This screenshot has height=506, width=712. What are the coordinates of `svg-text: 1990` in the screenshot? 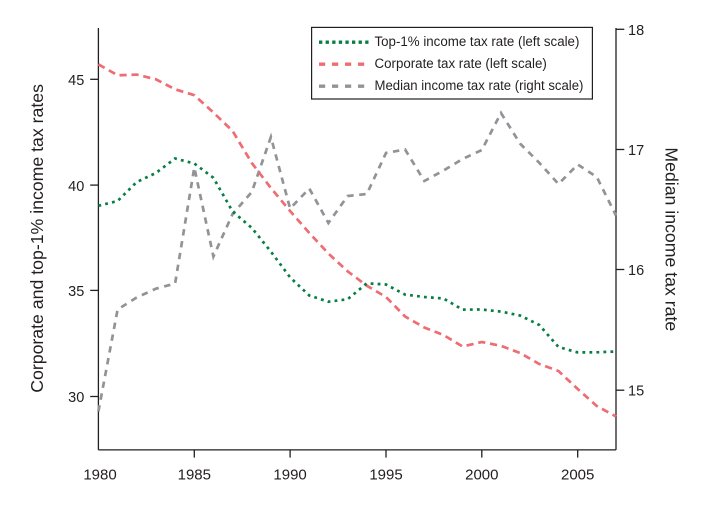 It's located at (289, 475).